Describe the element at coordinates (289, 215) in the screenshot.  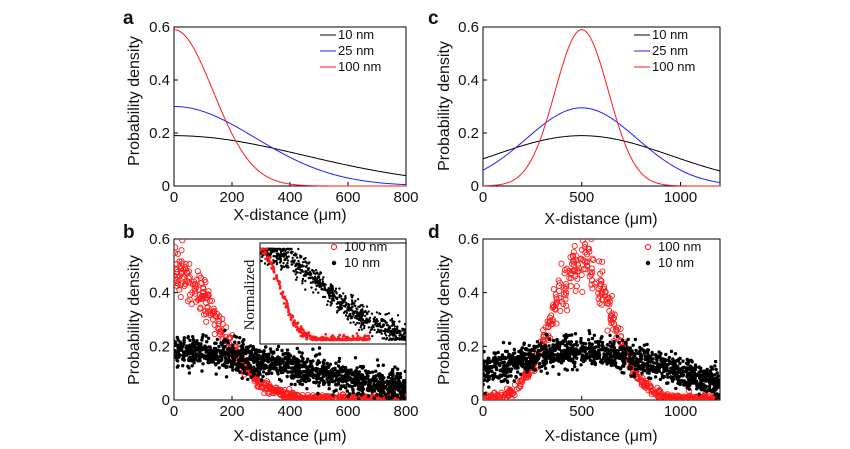
I see `panel-a-xlabel: X-distance (μm)` at that location.